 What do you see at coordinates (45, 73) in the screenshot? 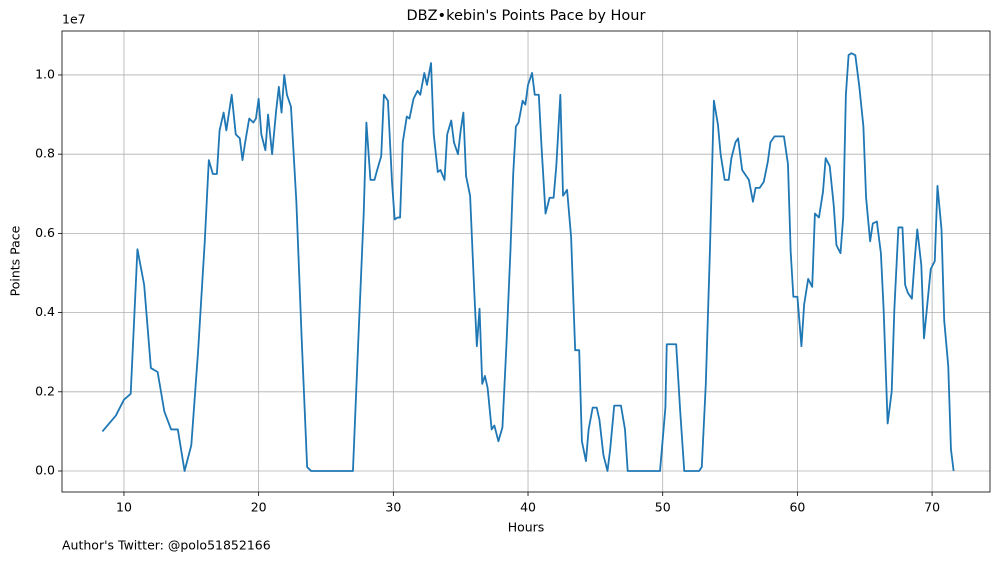
I see `y-tick-label: 1.0` at bounding box center [45, 73].